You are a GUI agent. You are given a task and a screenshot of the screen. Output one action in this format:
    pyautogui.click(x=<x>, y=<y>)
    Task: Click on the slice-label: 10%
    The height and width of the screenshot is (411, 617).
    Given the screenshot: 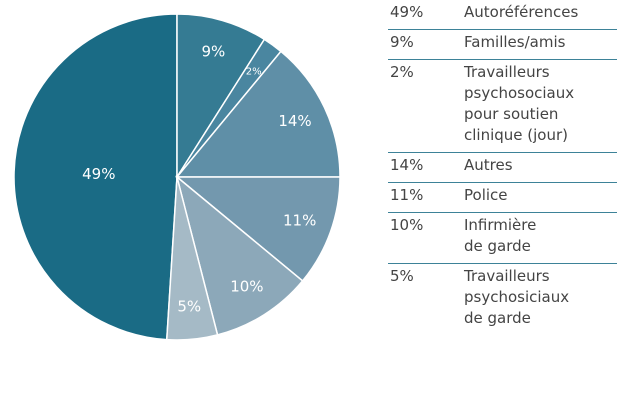 What is the action you would take?
    pyautogui.click(x=246, y=287)
    